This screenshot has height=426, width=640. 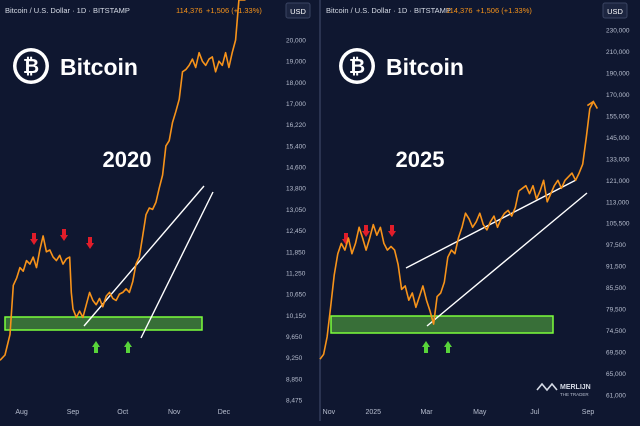 What do you see at coordinates (224, 412) in the screenshot?
I see `x-tick-label: Dec` at bounding box center [224, 412].